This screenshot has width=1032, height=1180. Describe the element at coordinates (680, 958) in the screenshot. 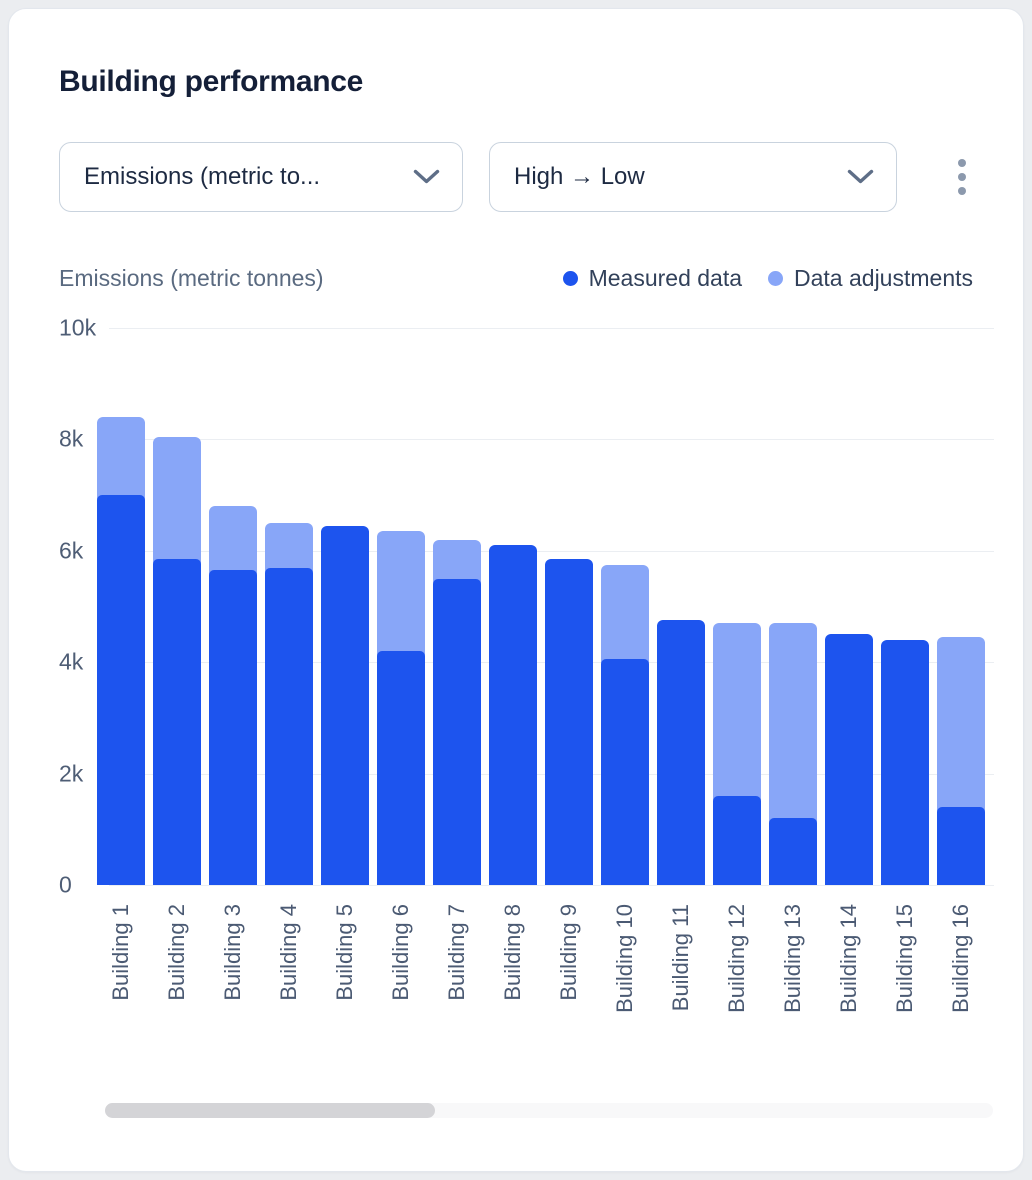

I see `x-axis-label-building-11: Building 11` at that location.